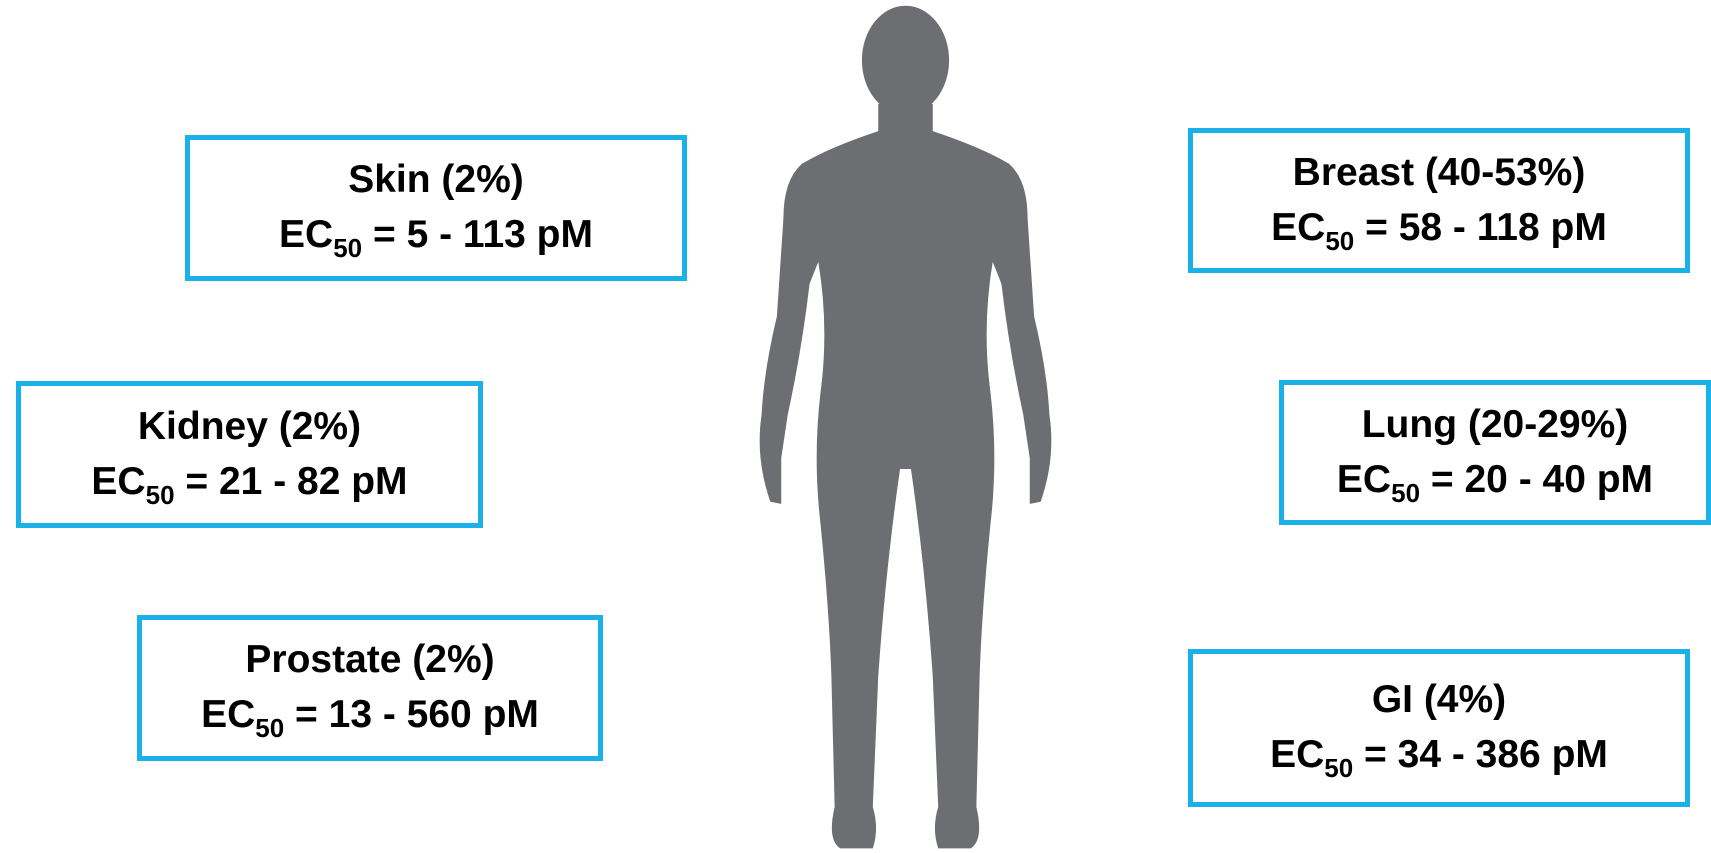 The image size is (1711, 853). Describe the element at coordinates (1486, 754) in the screenshot. I see `ec-range: = 34 - 386 pM` at that location.